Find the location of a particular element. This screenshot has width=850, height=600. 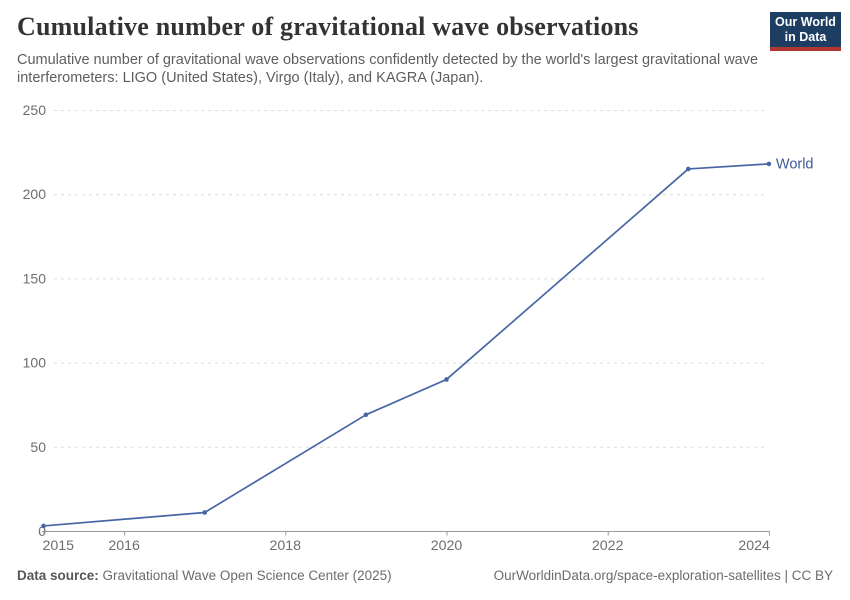

x-axis-tick-label: 2020 is located at coordinates (447, 546).